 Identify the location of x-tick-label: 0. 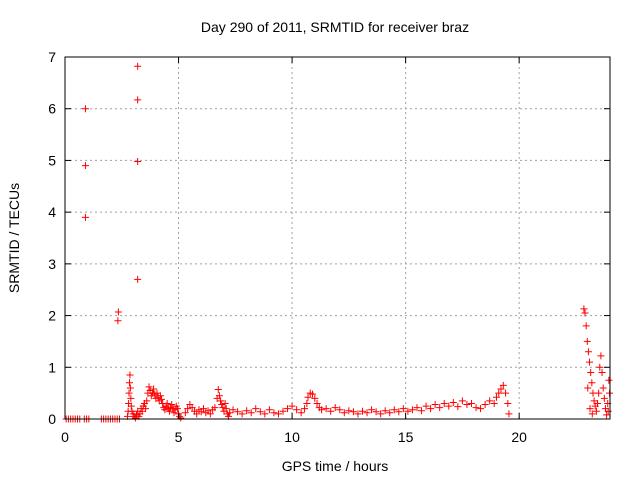
(65, 437).